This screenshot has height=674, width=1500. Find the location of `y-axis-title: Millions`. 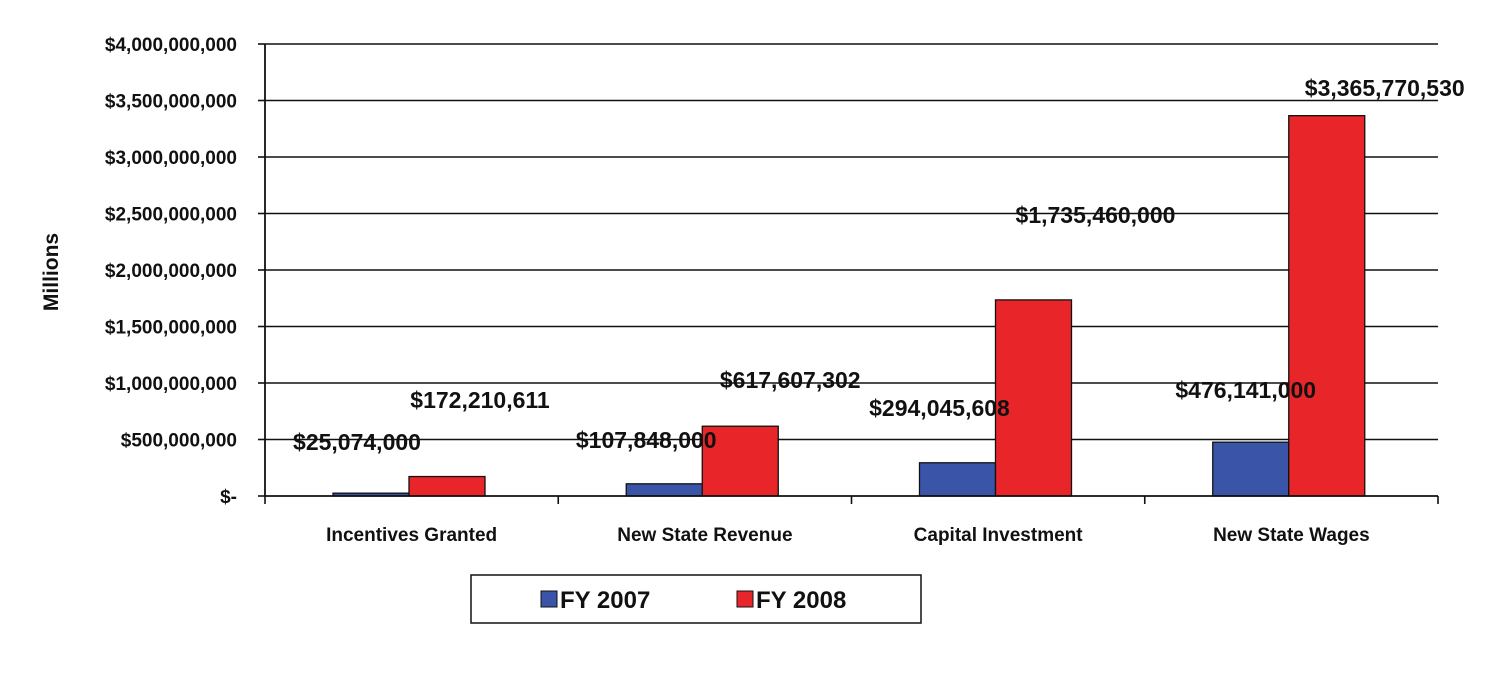

y-axis-title: Millions is located at coordinates (51, 272).